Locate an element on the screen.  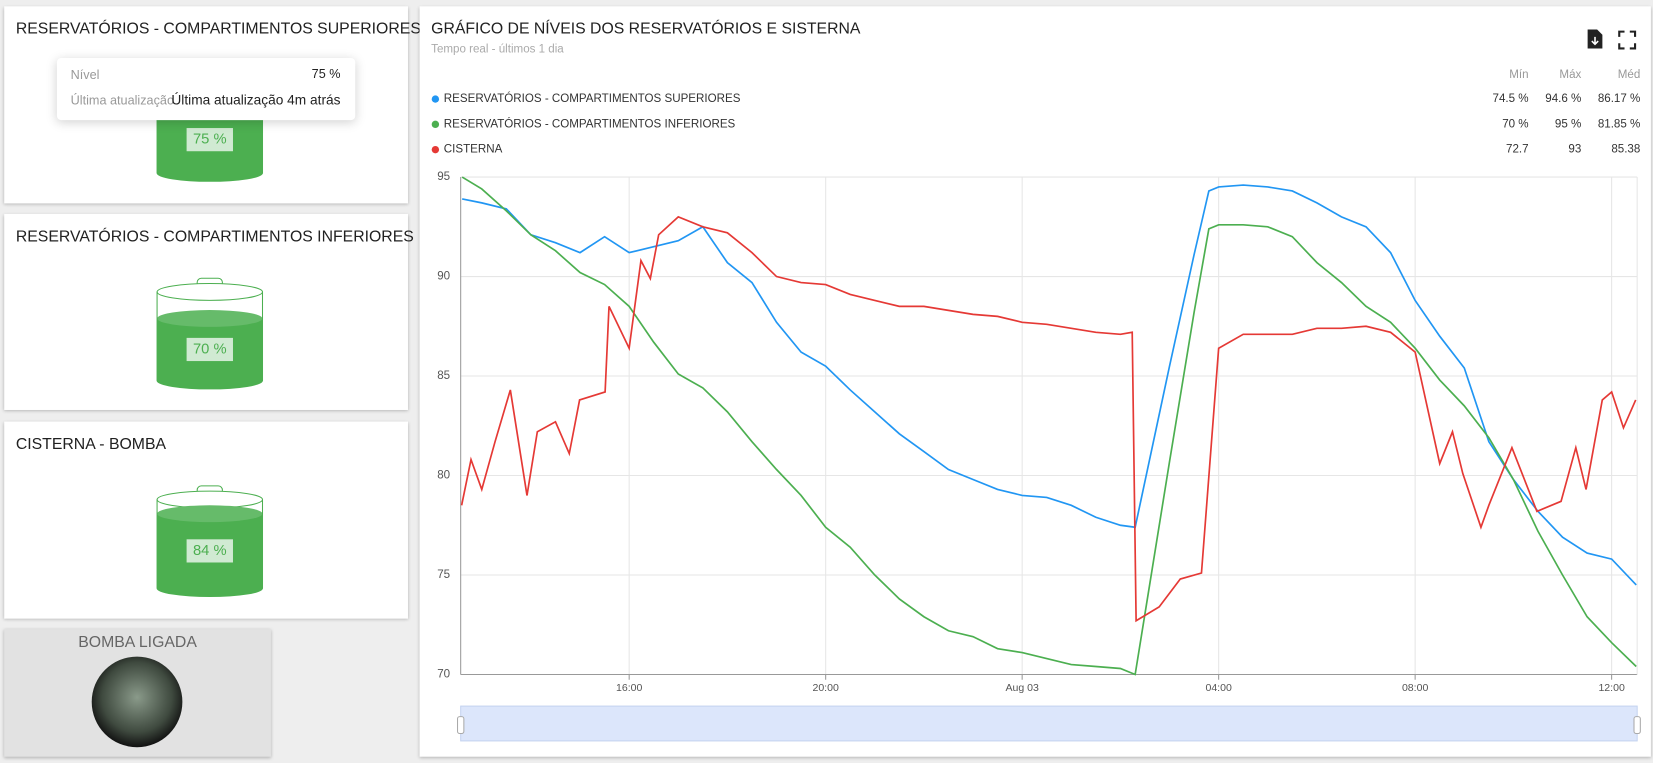
level-label: 70 % is located at coordinates (210, 349).